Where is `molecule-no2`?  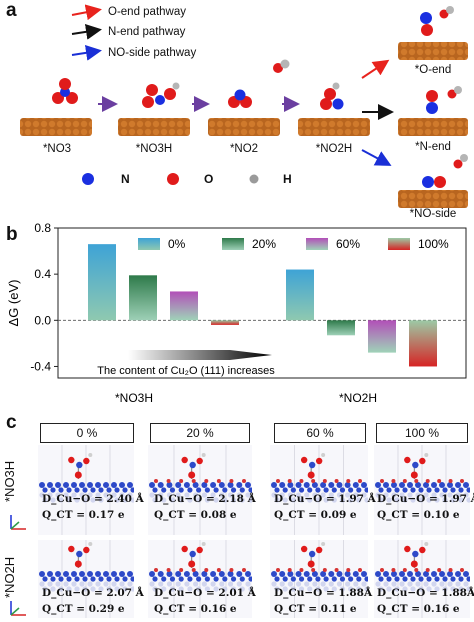
molecule-no2 is located at coordinates (240, 98).